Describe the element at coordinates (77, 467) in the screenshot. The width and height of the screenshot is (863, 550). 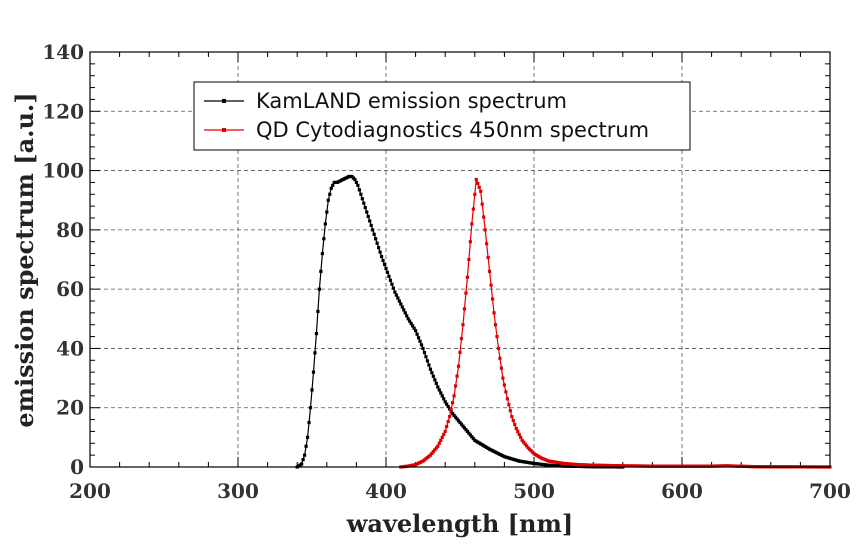
I see `y-tick-label: 0` at that location.